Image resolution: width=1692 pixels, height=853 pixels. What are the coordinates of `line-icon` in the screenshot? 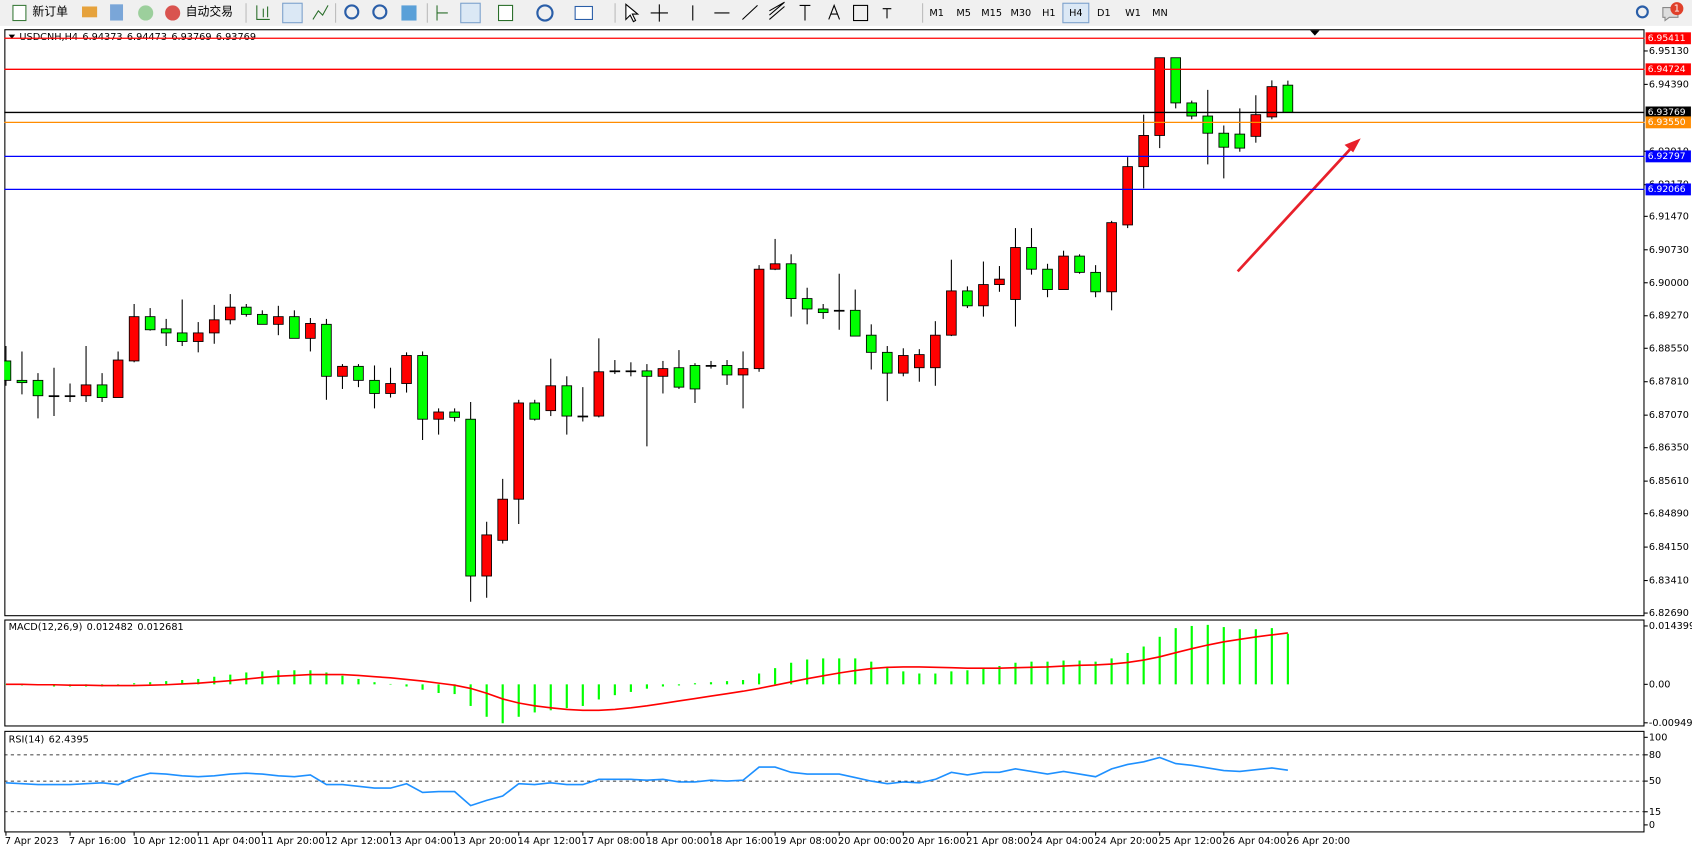 It's located at (320, 12).